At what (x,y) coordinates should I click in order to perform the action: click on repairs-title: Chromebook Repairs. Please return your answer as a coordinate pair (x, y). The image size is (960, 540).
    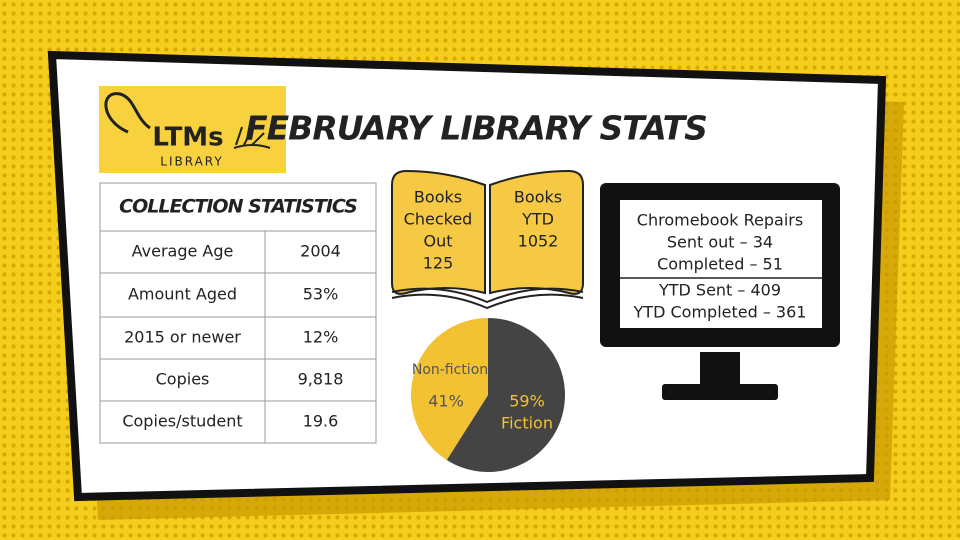
    Looking at the image, I should click on (720, 220).